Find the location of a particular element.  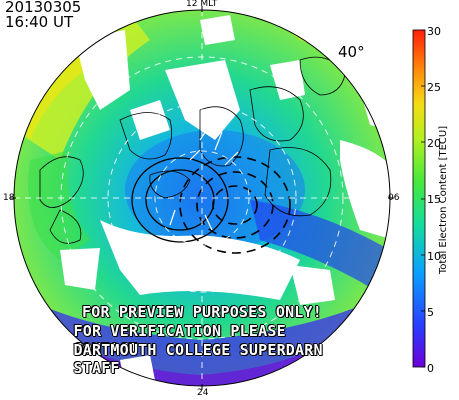

watermark-line-3: DARTMOUTH COLLEGE SUPERDARN STAFF is located at coordinates (198, 359).